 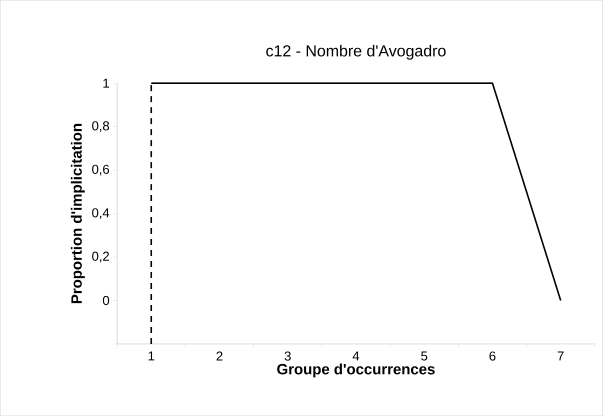 I want to click on x-tick-label: 5, so click(x=424, y=355).